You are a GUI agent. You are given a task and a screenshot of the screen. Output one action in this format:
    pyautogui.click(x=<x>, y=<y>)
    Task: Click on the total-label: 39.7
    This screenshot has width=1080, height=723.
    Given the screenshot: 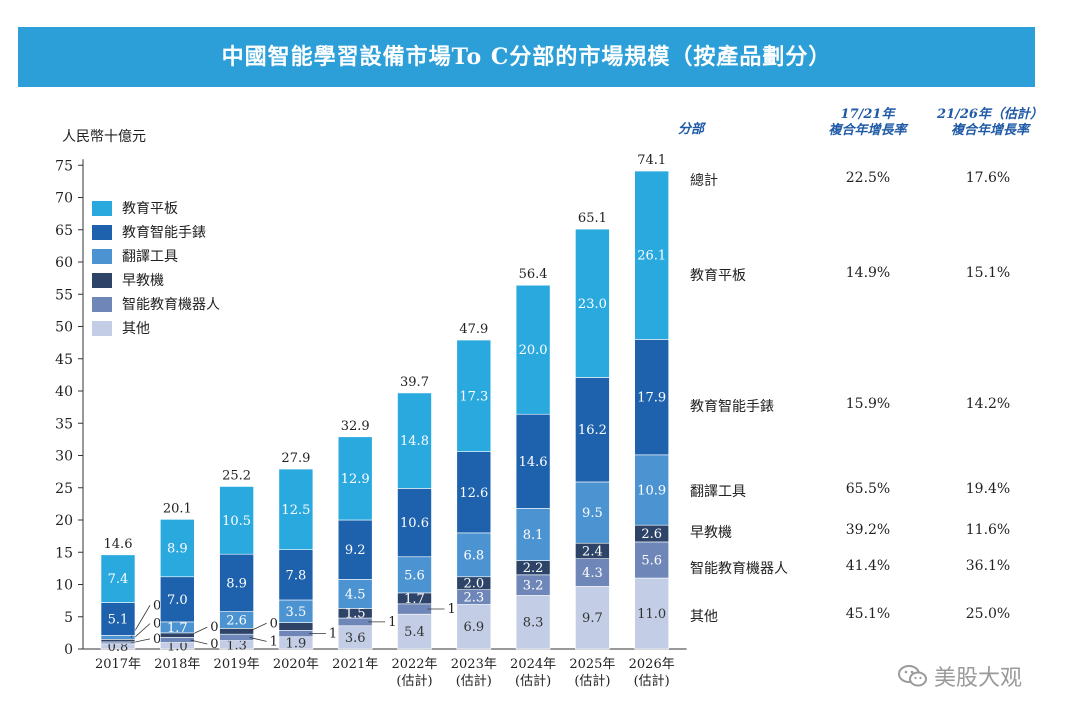 What is the action you would take?
    pyautogui.click(x=414, y=382)
    